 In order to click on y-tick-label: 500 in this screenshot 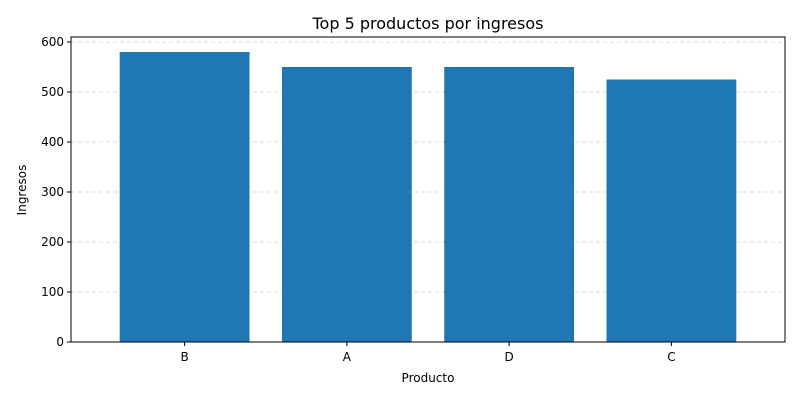, I will do `click(52, 92)`.